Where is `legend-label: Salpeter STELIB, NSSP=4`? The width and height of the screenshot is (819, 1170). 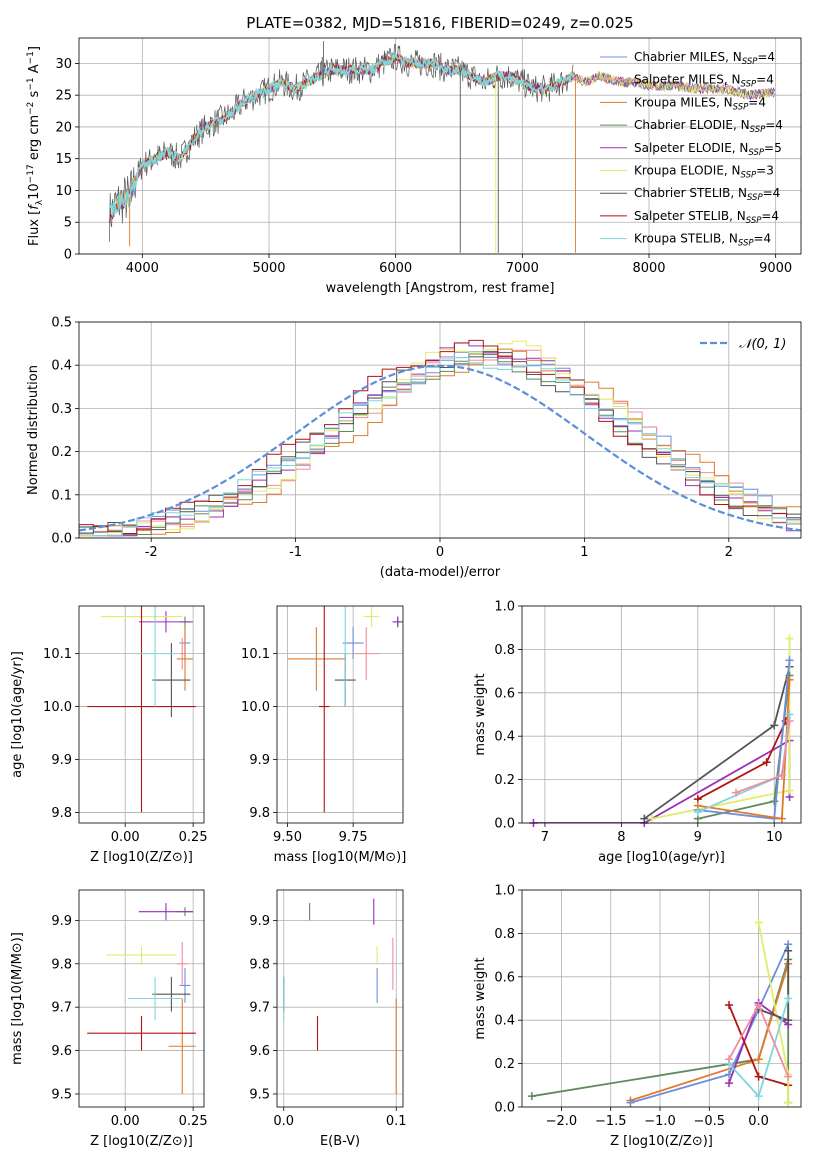
legend-label: Salpeter STELIB, NSSP=4 is located at coordinates (706, 217).